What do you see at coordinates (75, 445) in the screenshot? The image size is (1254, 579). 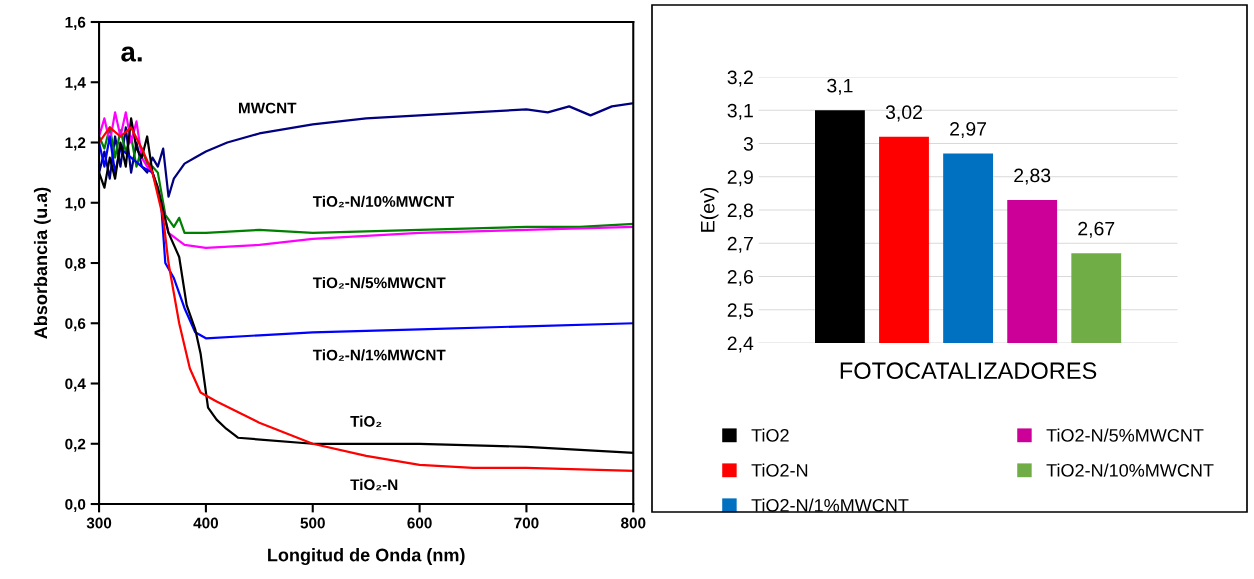 I see `y-tick-label: 0,2` at bounding box center [75, 445].